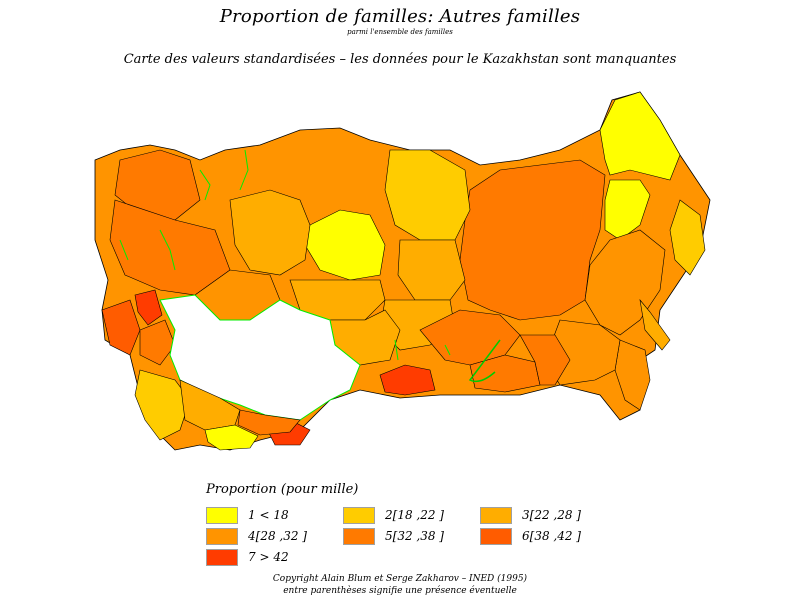  I want to click on region-european-north, so click(157, 185).